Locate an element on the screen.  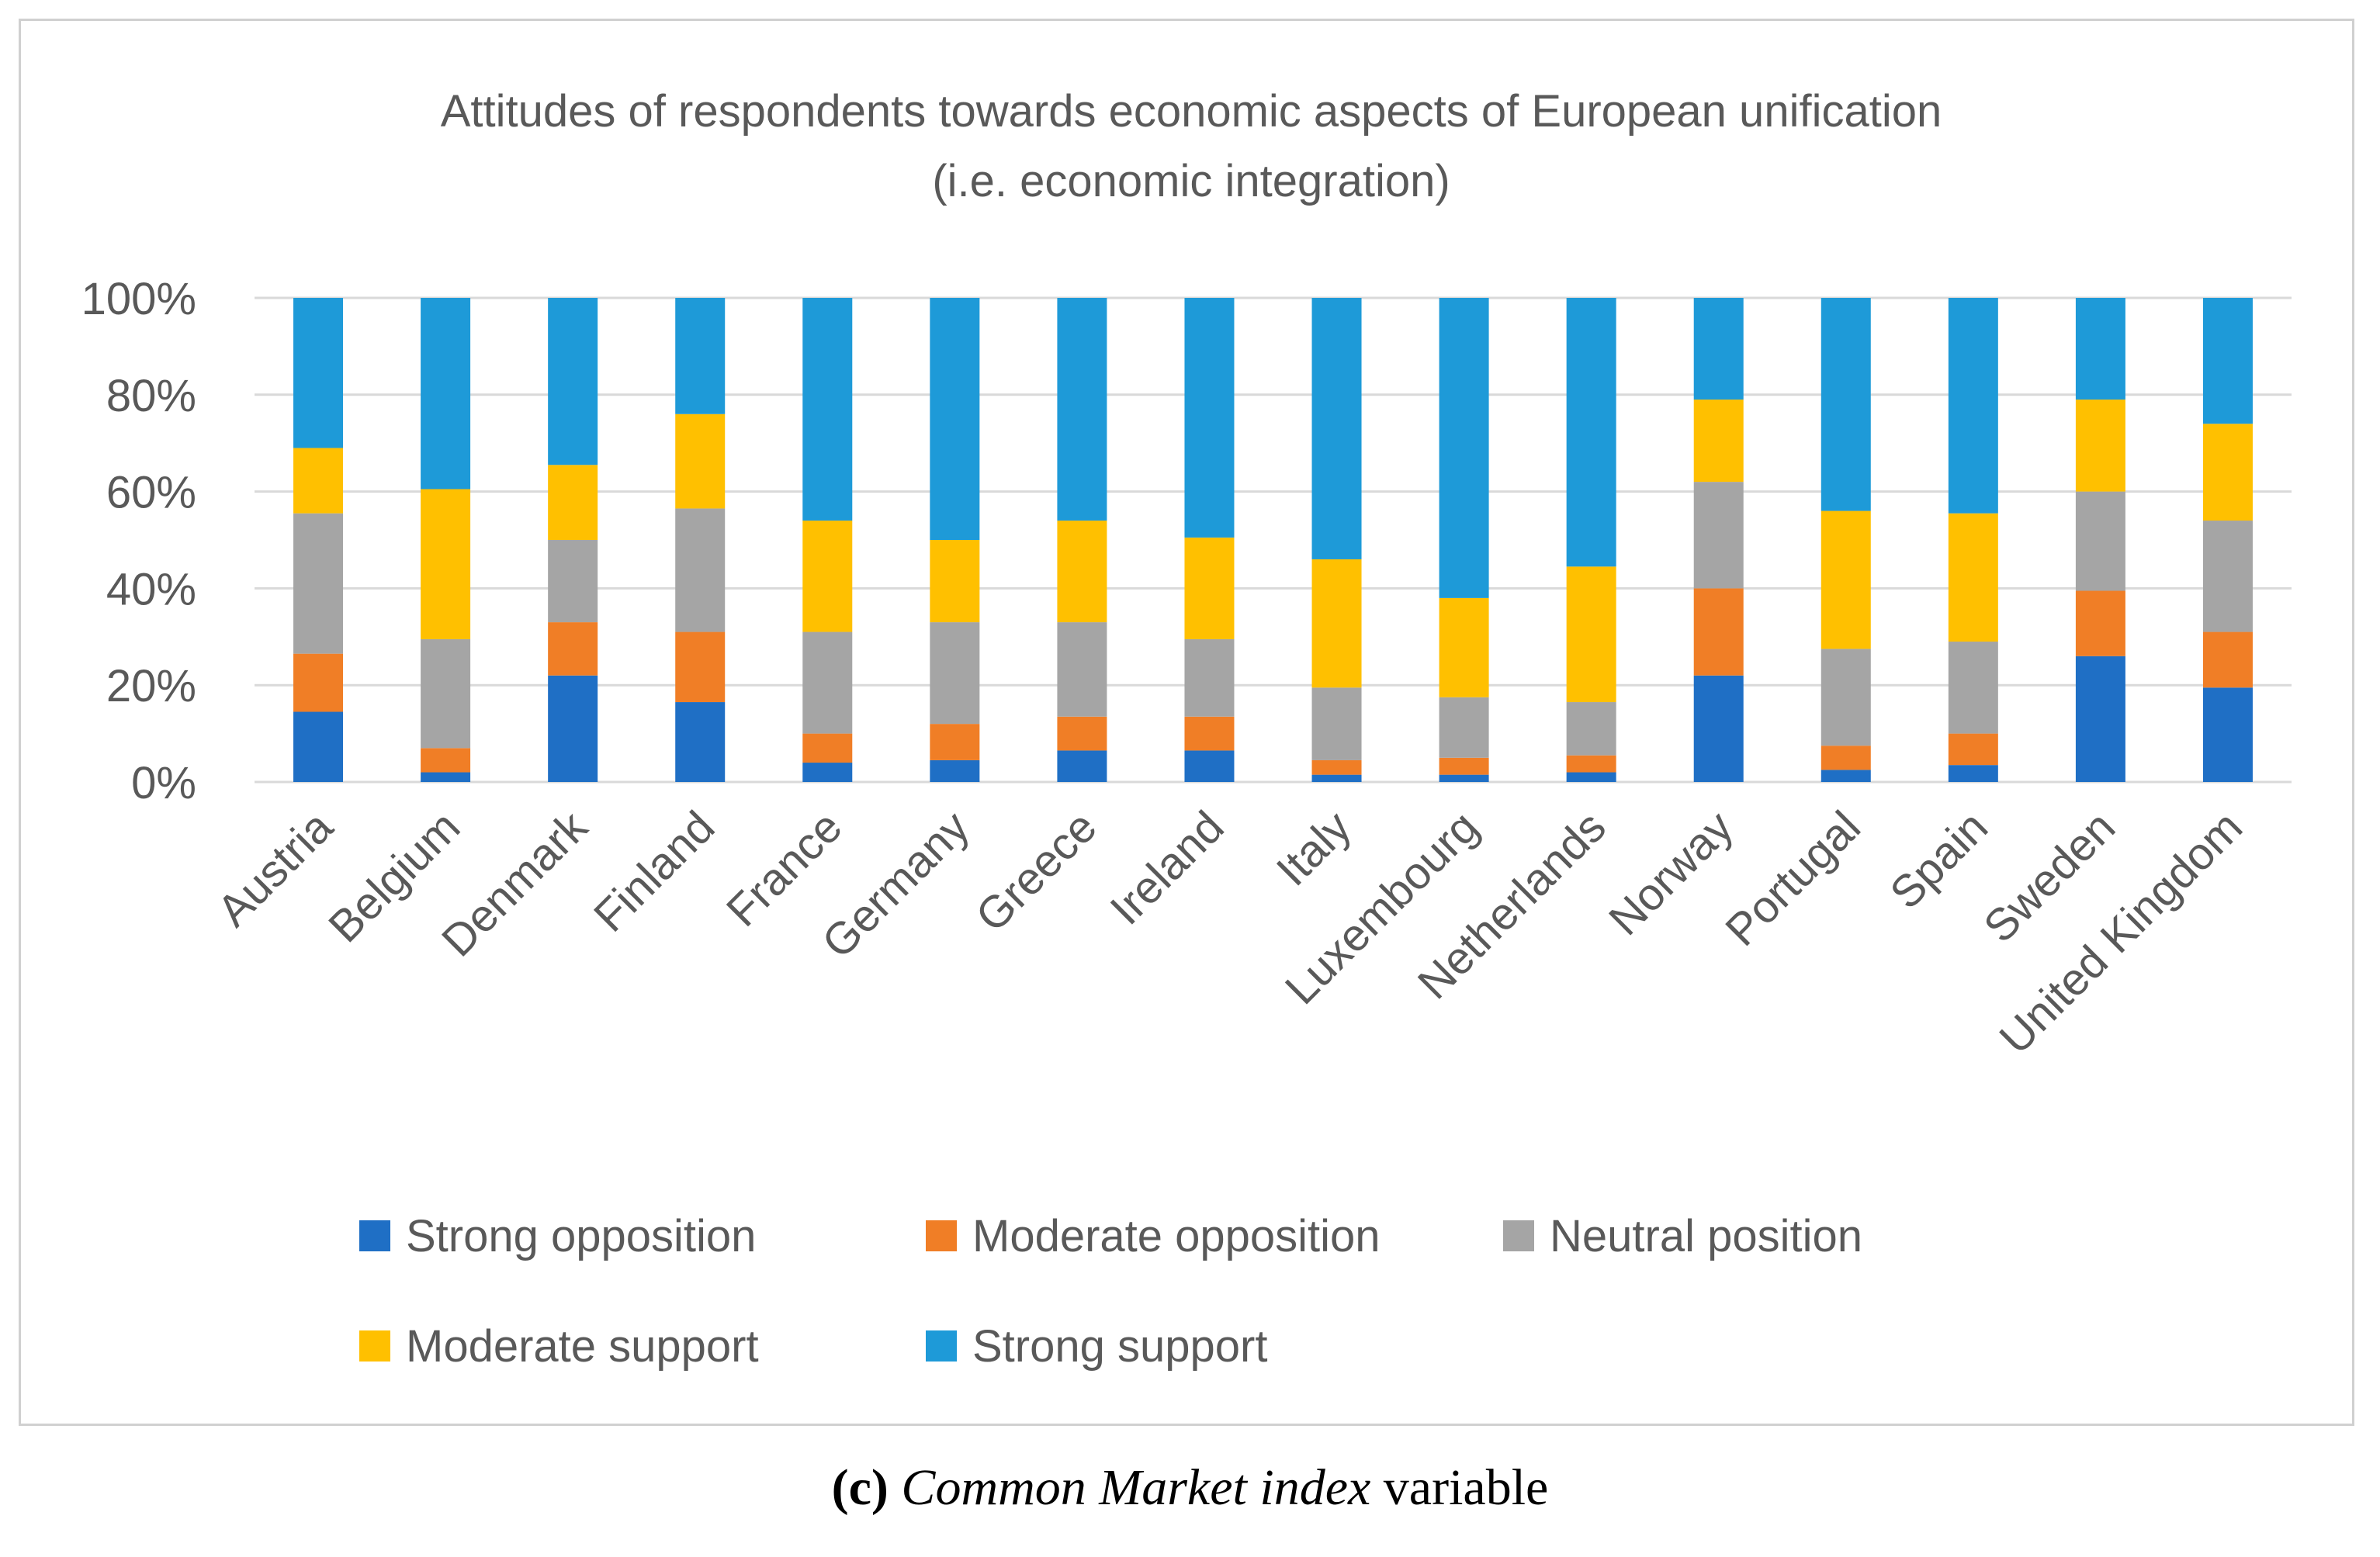
x-tick-label: Greece is located at coordinates (1036, 871).